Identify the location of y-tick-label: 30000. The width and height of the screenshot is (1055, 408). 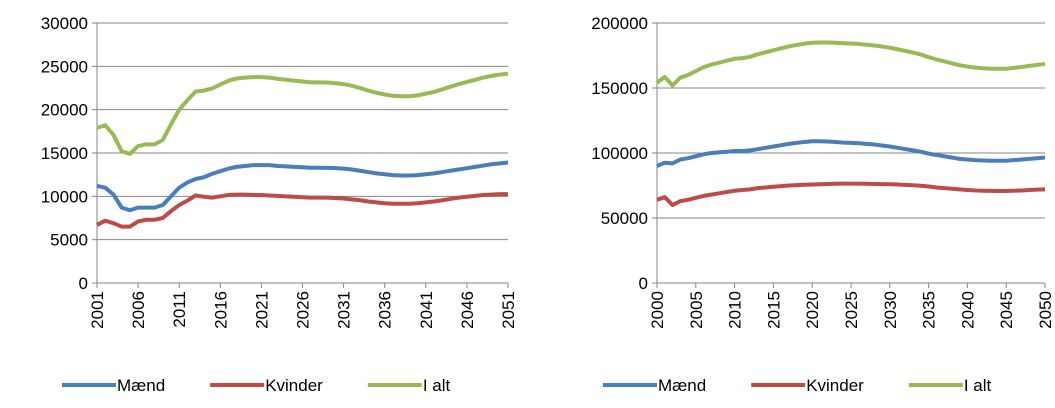
(64, 23).